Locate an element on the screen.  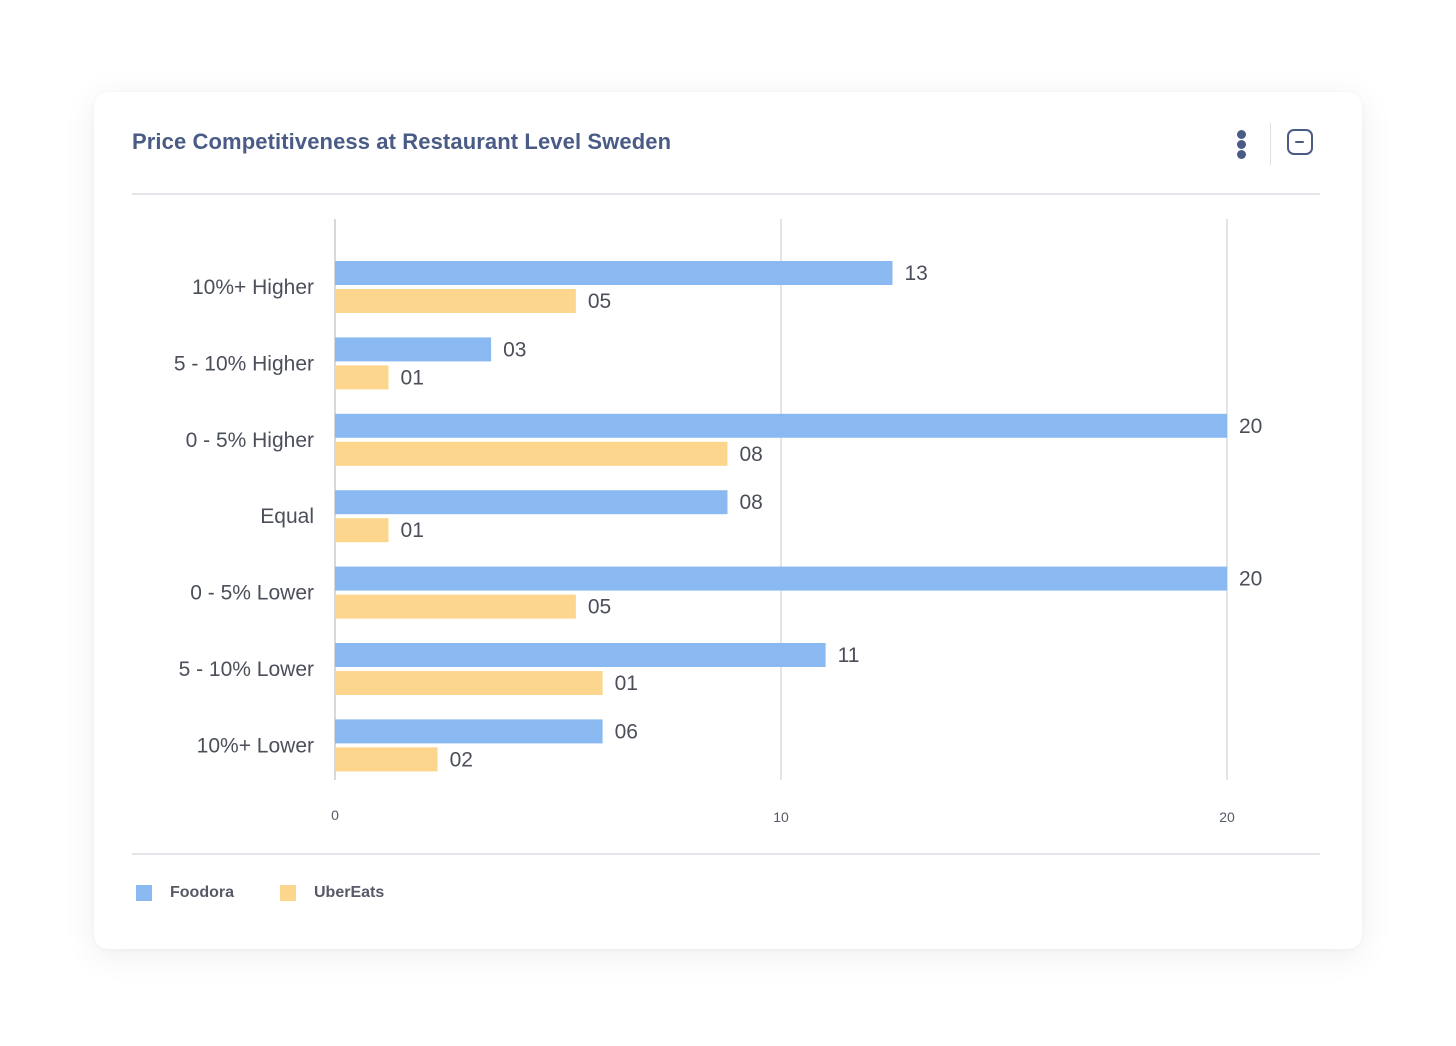
category-label: Equal is located at coordinates (287, 516).